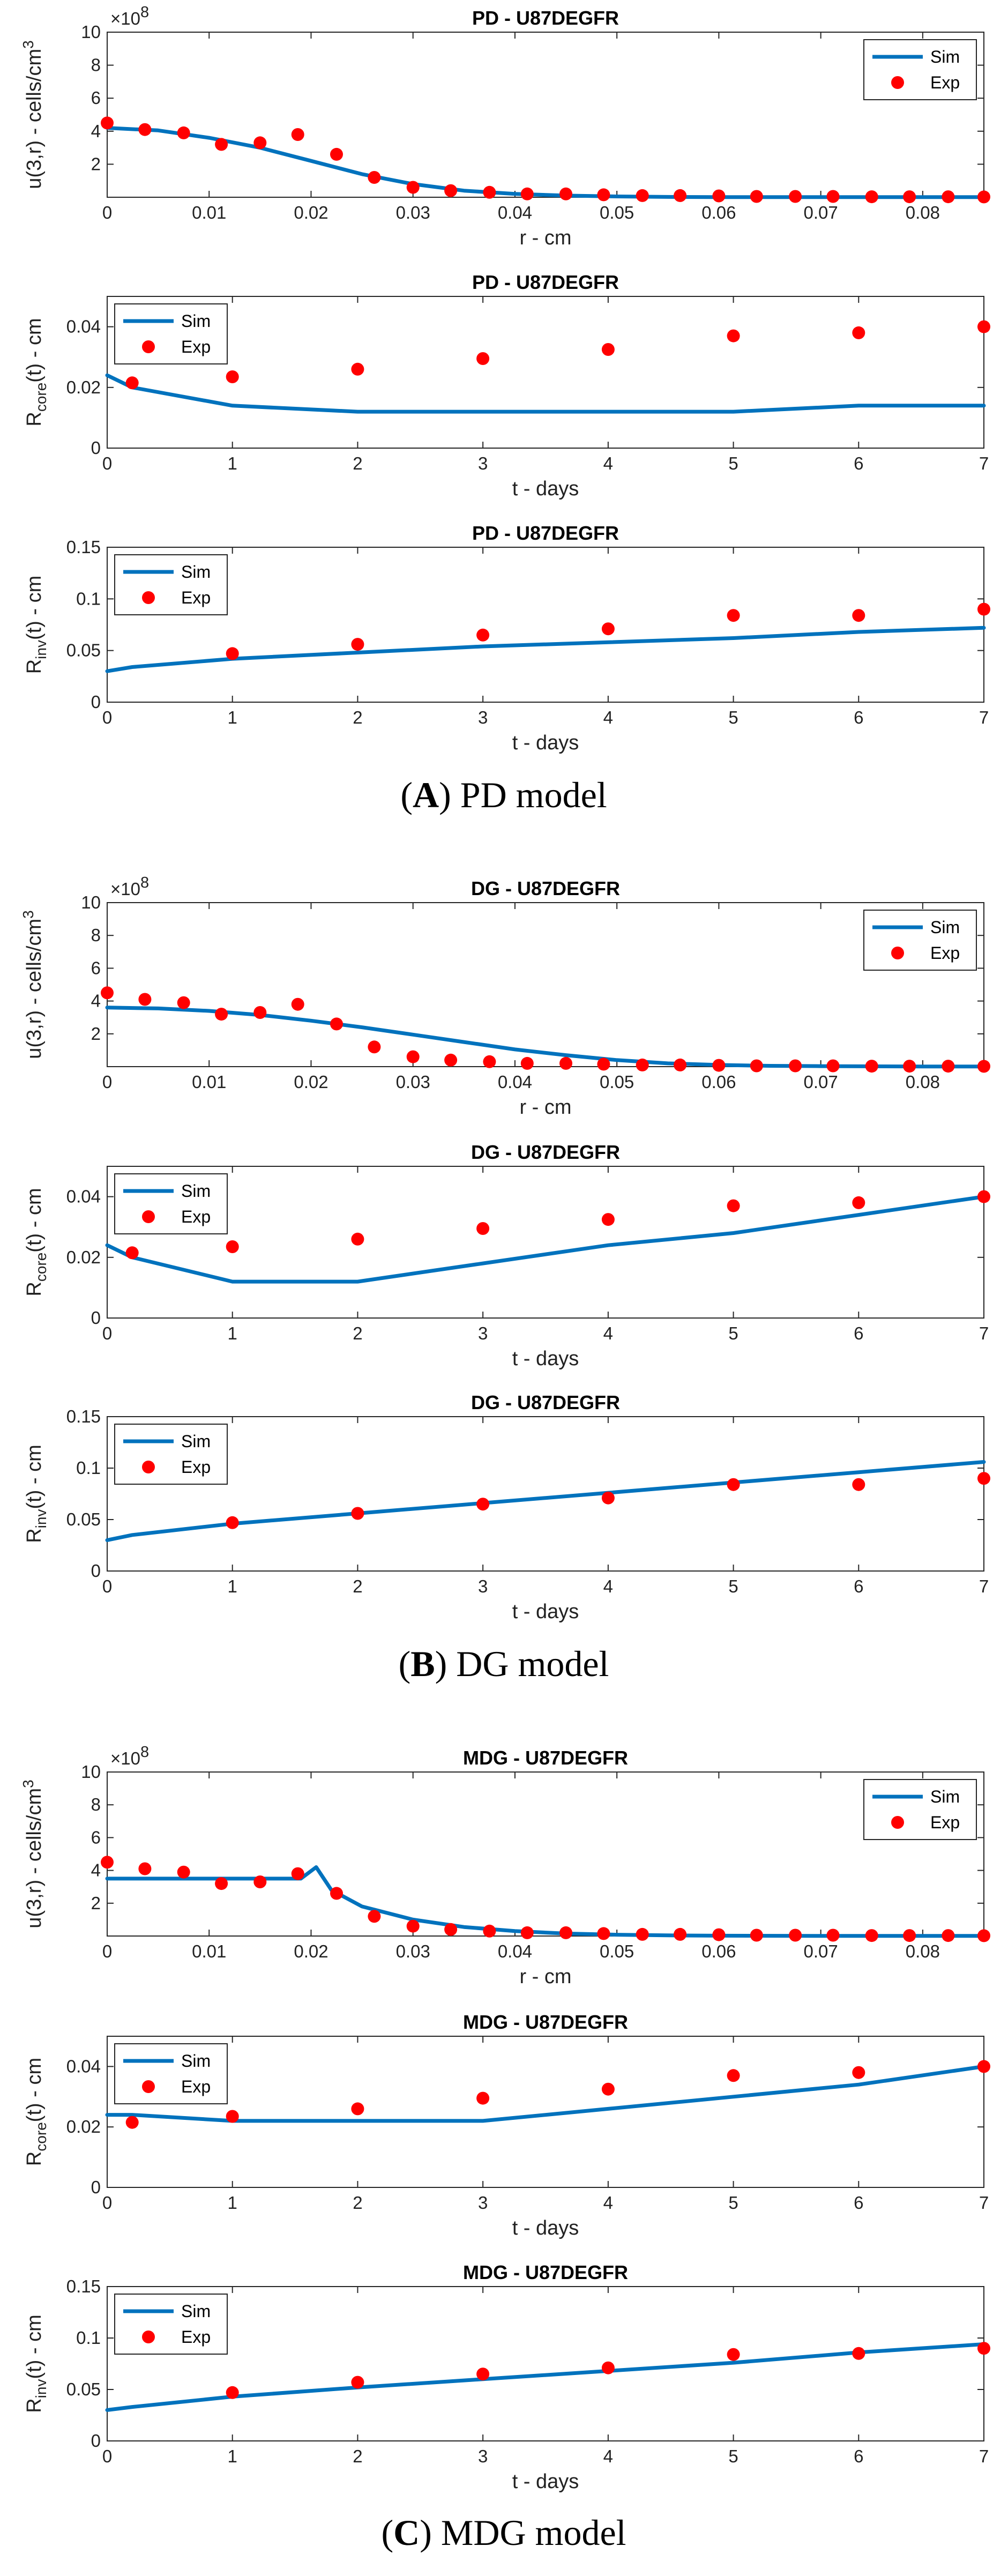  What do you see at coordinates (233, 717) in the screenshot?
I see `x-tick-label: 1` at bounding box center [233, 717].